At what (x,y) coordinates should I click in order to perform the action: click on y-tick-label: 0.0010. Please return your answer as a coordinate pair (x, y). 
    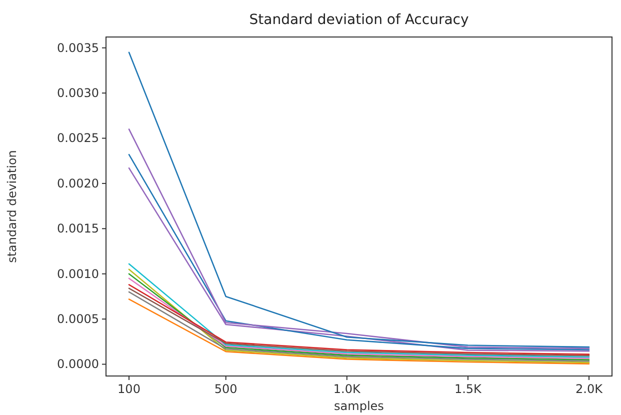
    Looking at the image, I should click on (78, 273).